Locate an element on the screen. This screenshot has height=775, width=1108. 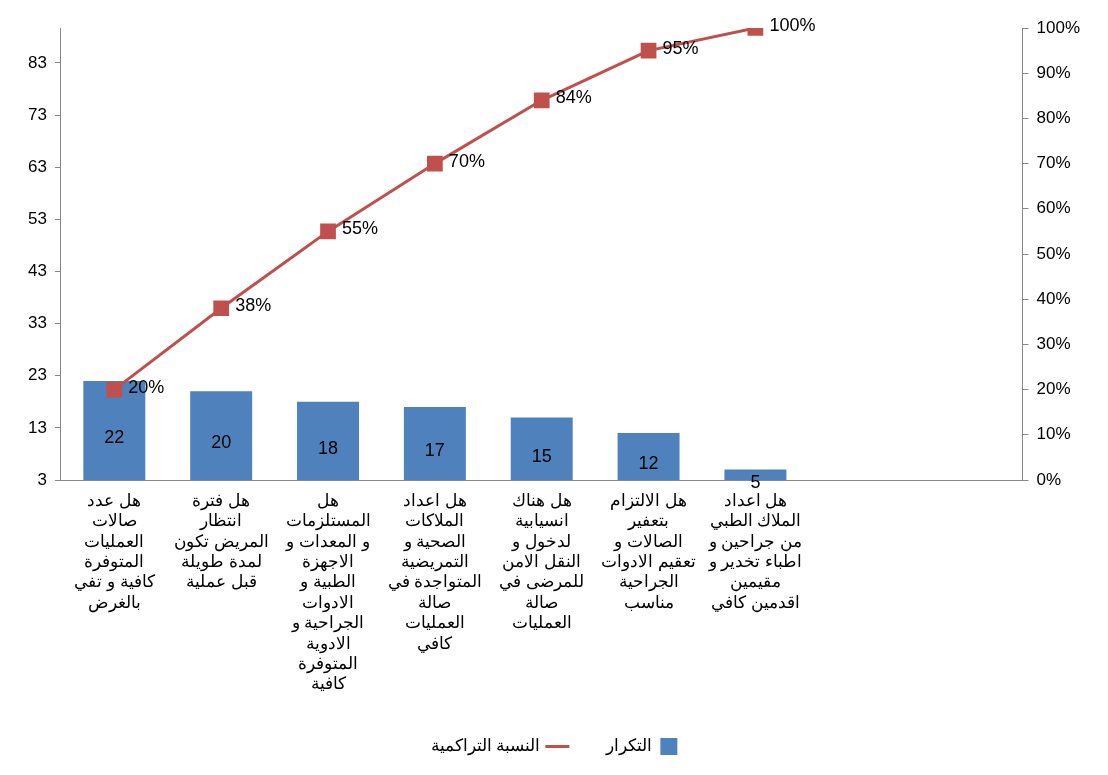
category-label: هل المستلزمات و المعدات و الاجهزة الطبية و الادوات الجراحية و الادوية المتوفرة كافية is located at coordinates (328, 592).